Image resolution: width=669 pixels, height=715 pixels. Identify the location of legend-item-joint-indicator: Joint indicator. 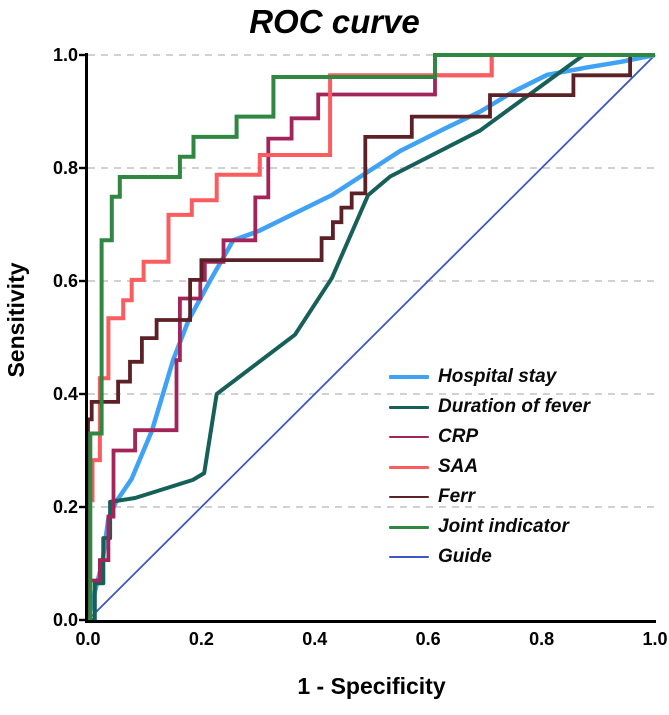
(489, 527).